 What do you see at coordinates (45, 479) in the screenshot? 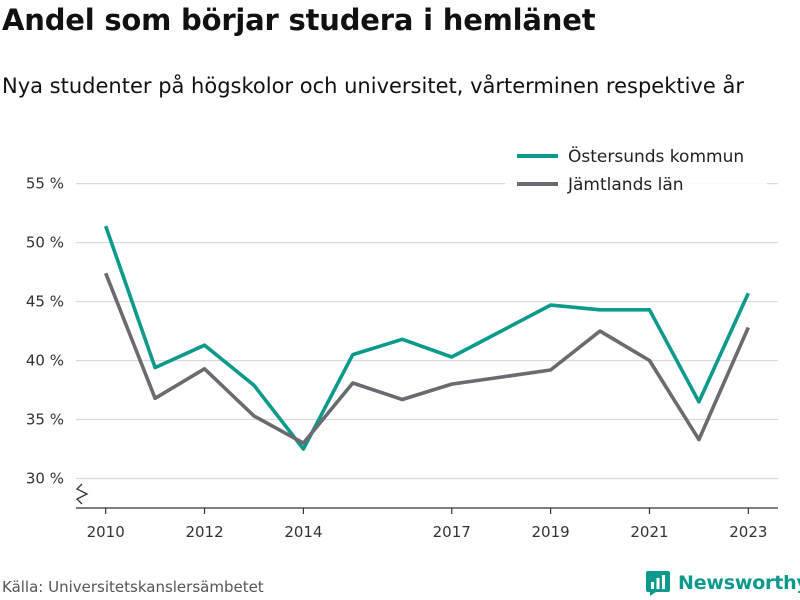
I see `y-tick-label: 30 %` at bounding box center [45, 479].